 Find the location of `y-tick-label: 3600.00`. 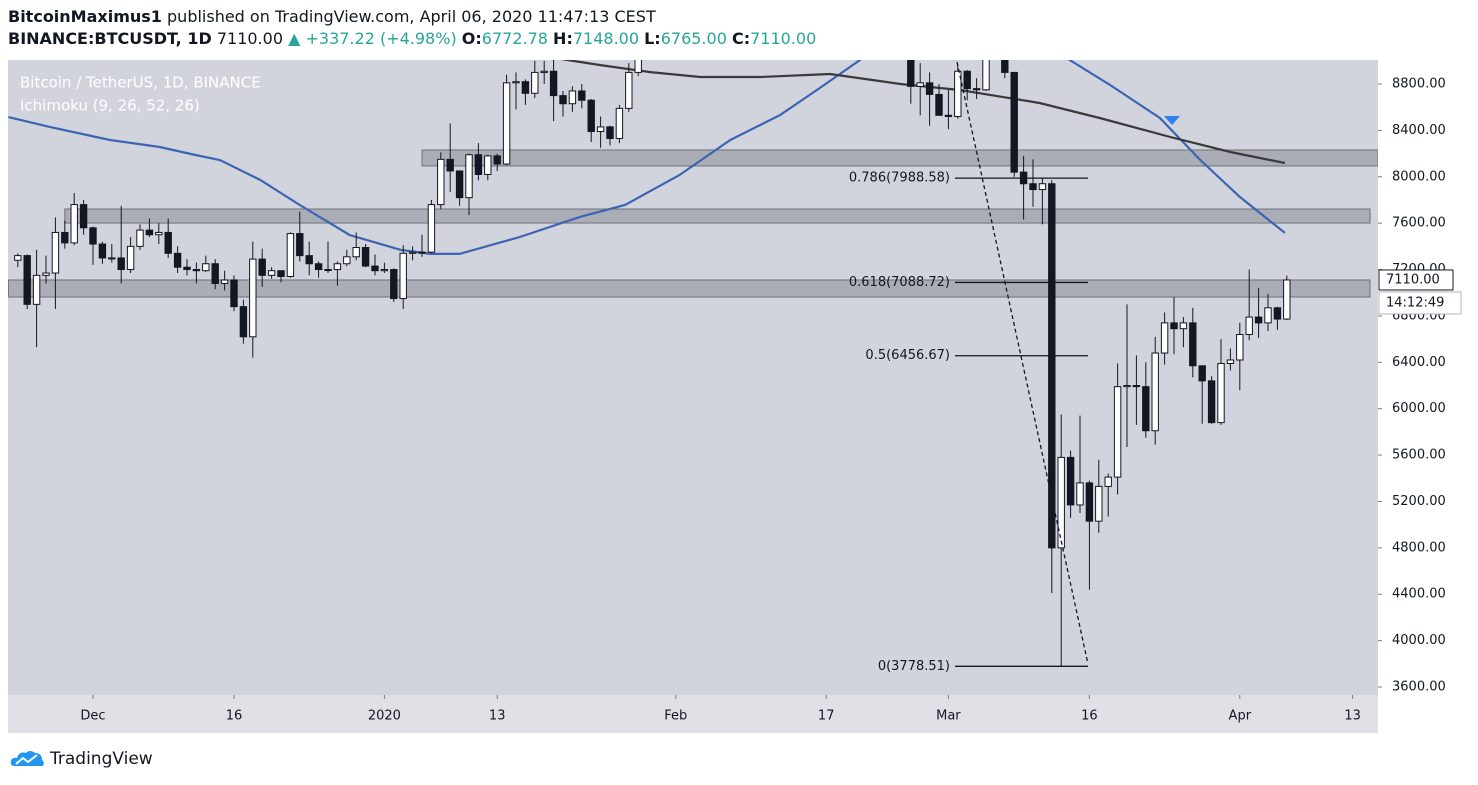

y-tick-label: 3600.00 is located at coordinates (1419, 686).